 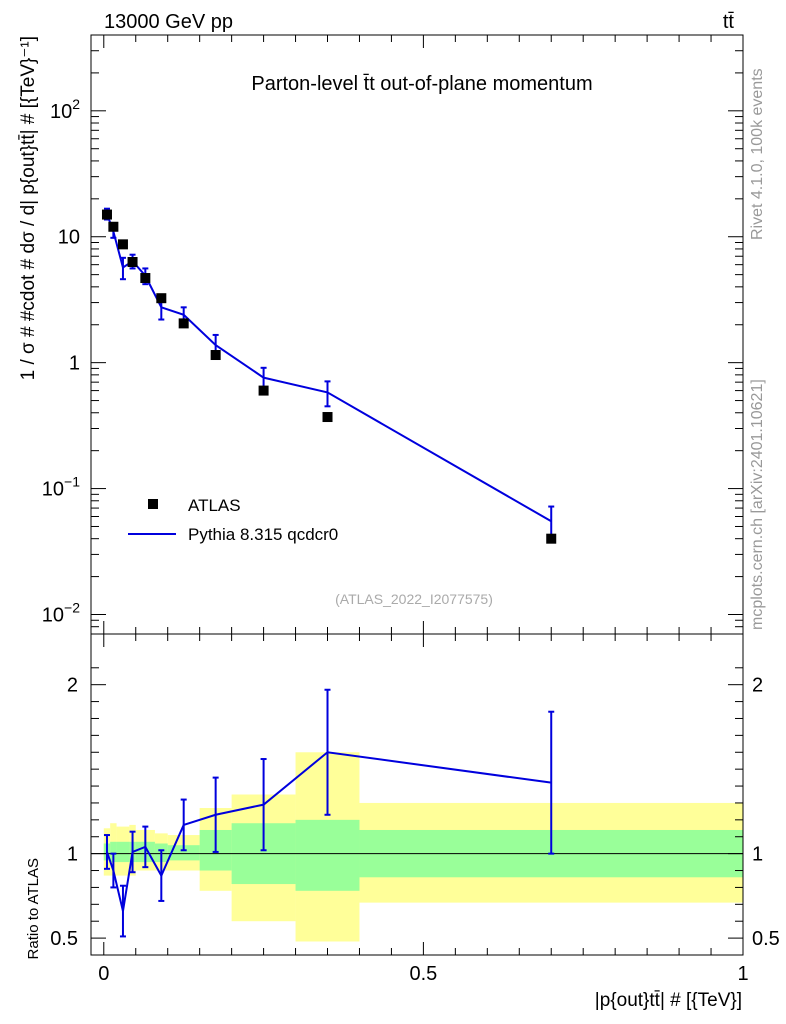 I want to click on plot-title: Parton-level t̄t out-of-plane momentum, so click(x=421, y=84).